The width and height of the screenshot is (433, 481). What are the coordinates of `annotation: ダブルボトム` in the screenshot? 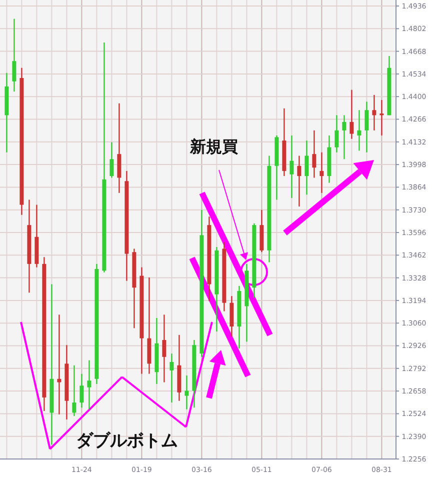 It's located at (127, 441).